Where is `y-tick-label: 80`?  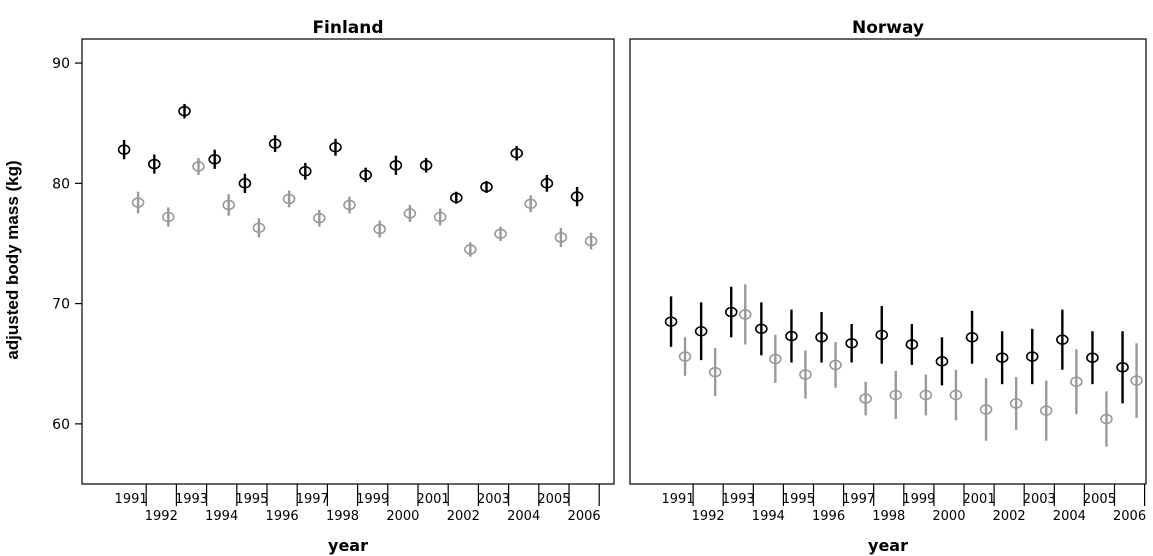 y-tick-label: 80 is located at coordinates (61, 184).